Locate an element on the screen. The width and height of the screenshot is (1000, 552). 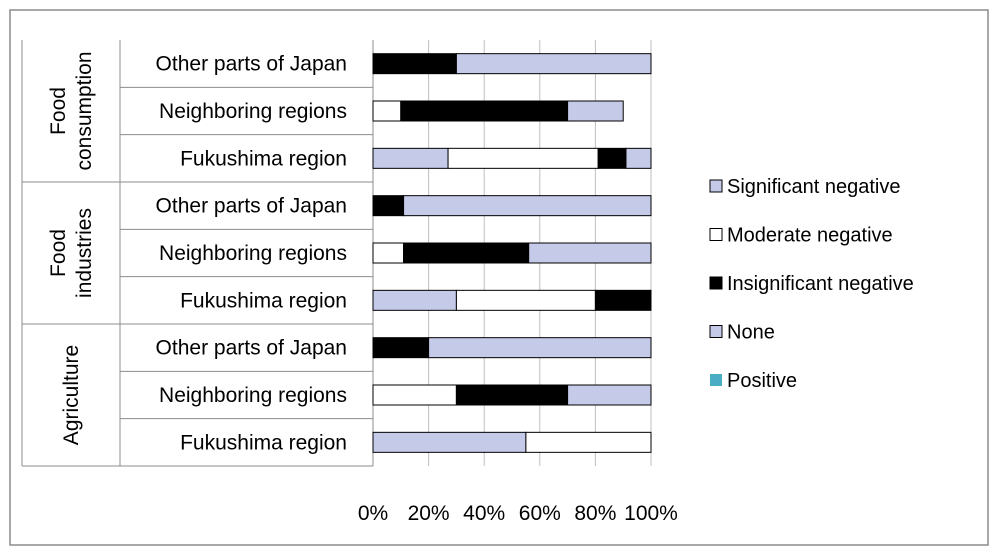
legend-label: Moderate negative is located at coordinates (810, 236).